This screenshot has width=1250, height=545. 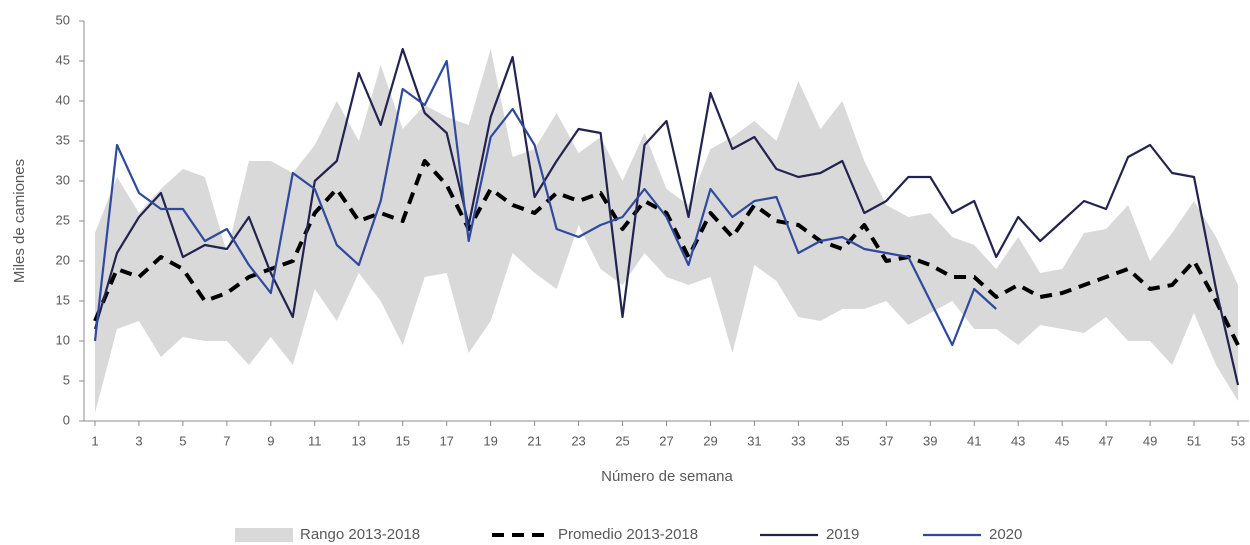 What do you see at coordinates (359, 440) in the screenshot?
I see `x-tick-label: 13` at bounding box center [359, 440].